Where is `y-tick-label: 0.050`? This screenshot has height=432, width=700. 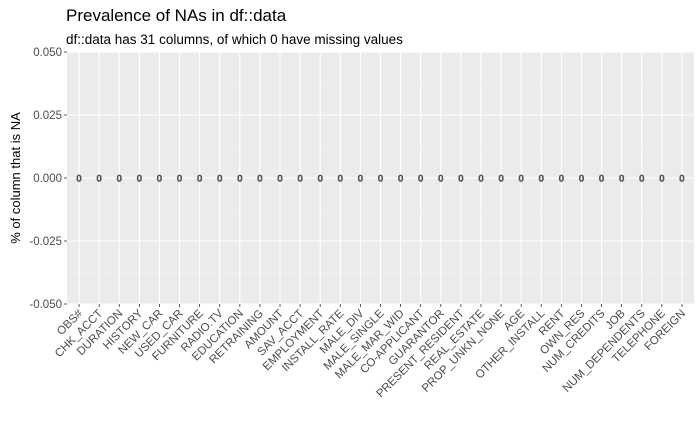 y-tick-label: 0.050 is located at coordinates (47, 53).